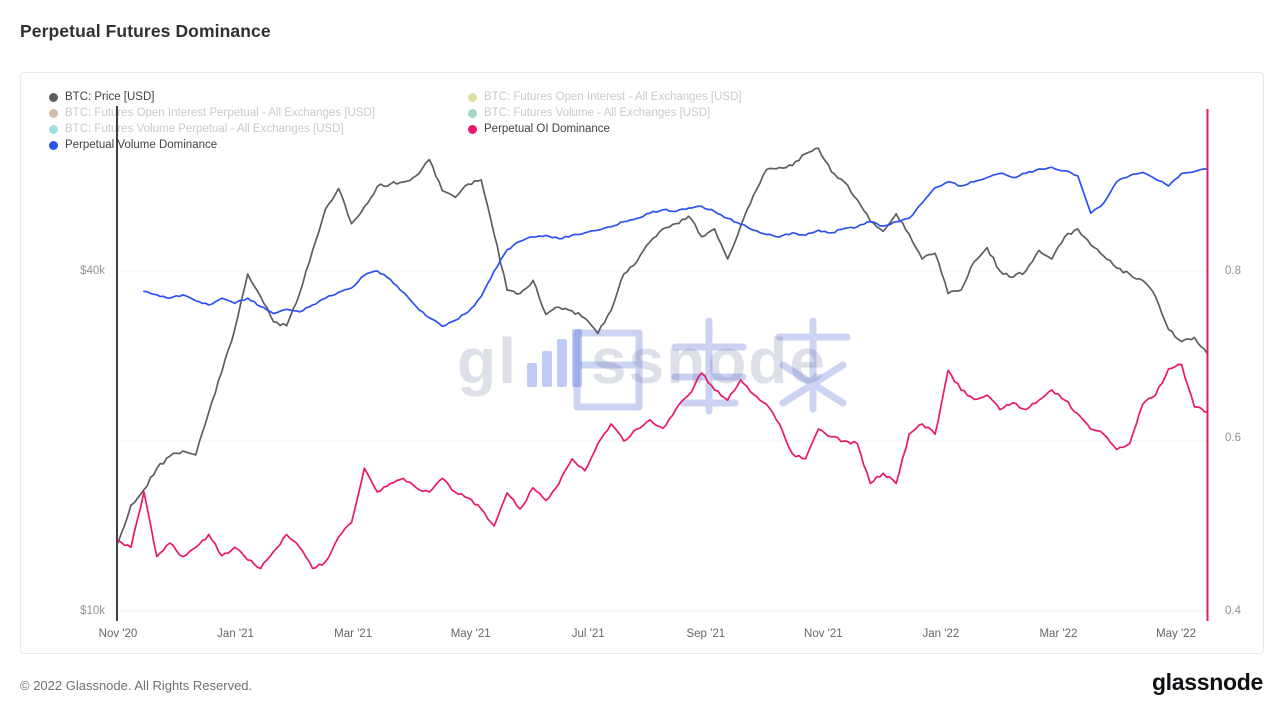 The height and width of the screenshot is (711, 1284). I want to click on x-axis-label: May '22, so click(1176, 634).